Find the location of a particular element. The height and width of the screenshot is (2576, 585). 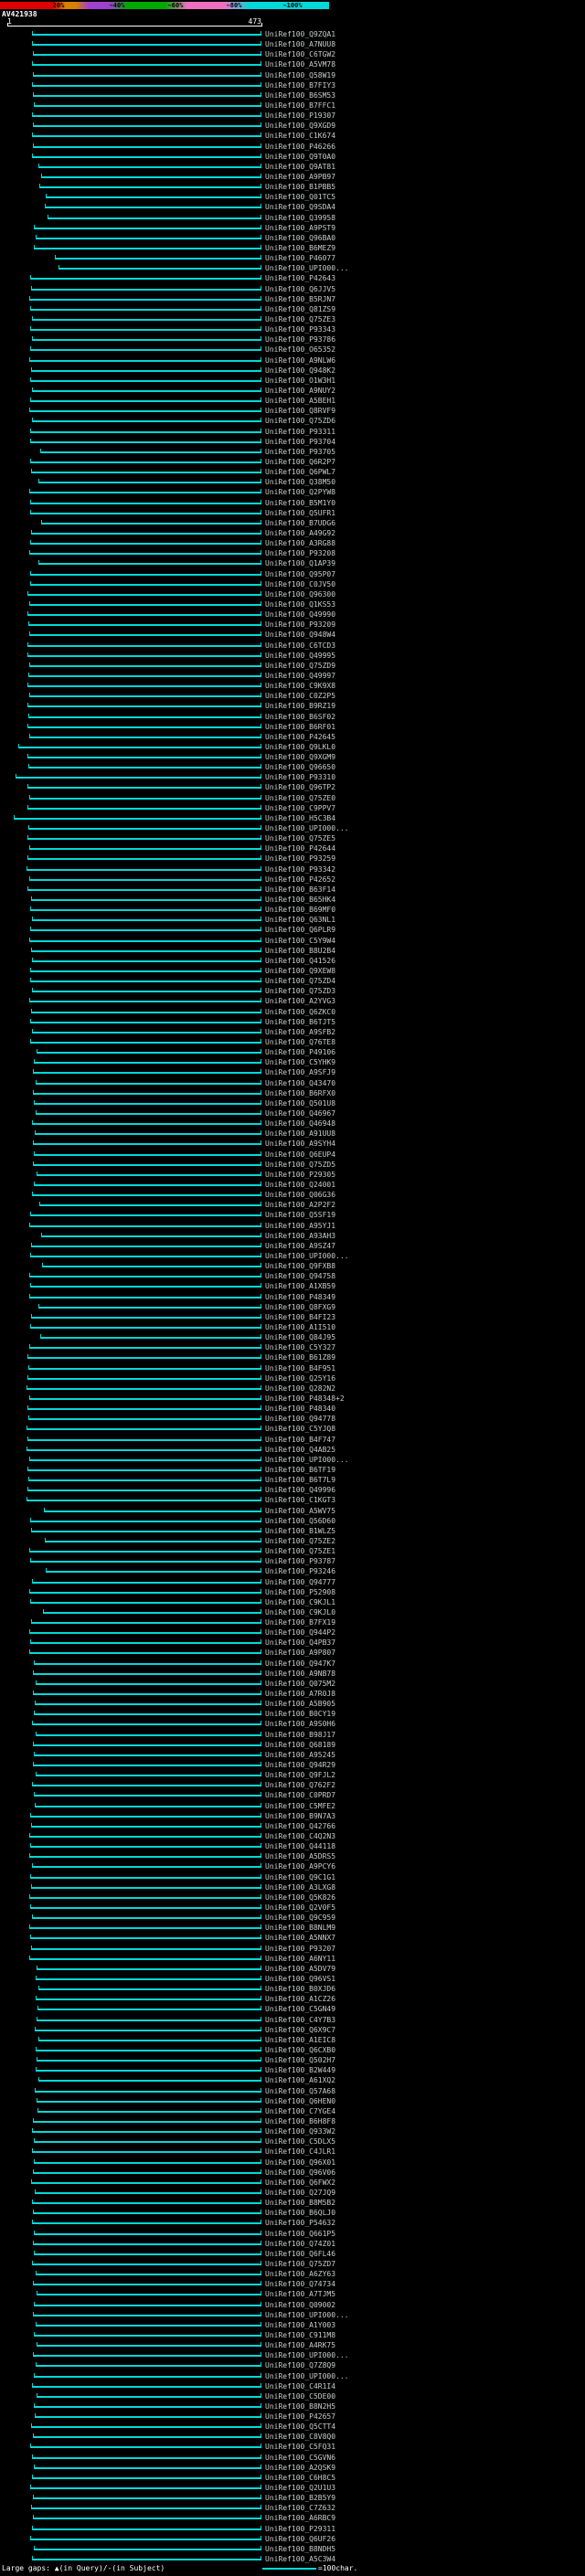

hit-row: UniRef100_Q81ZS9 is located at coordinates (293, 309).